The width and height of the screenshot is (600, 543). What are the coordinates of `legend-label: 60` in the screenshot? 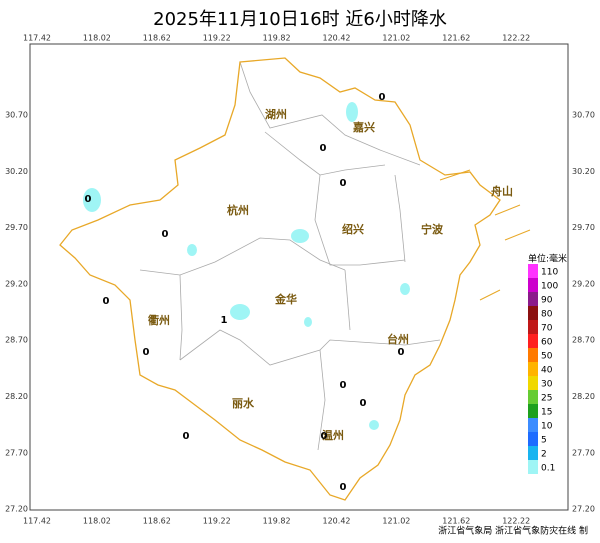 It's located at (547, 343).